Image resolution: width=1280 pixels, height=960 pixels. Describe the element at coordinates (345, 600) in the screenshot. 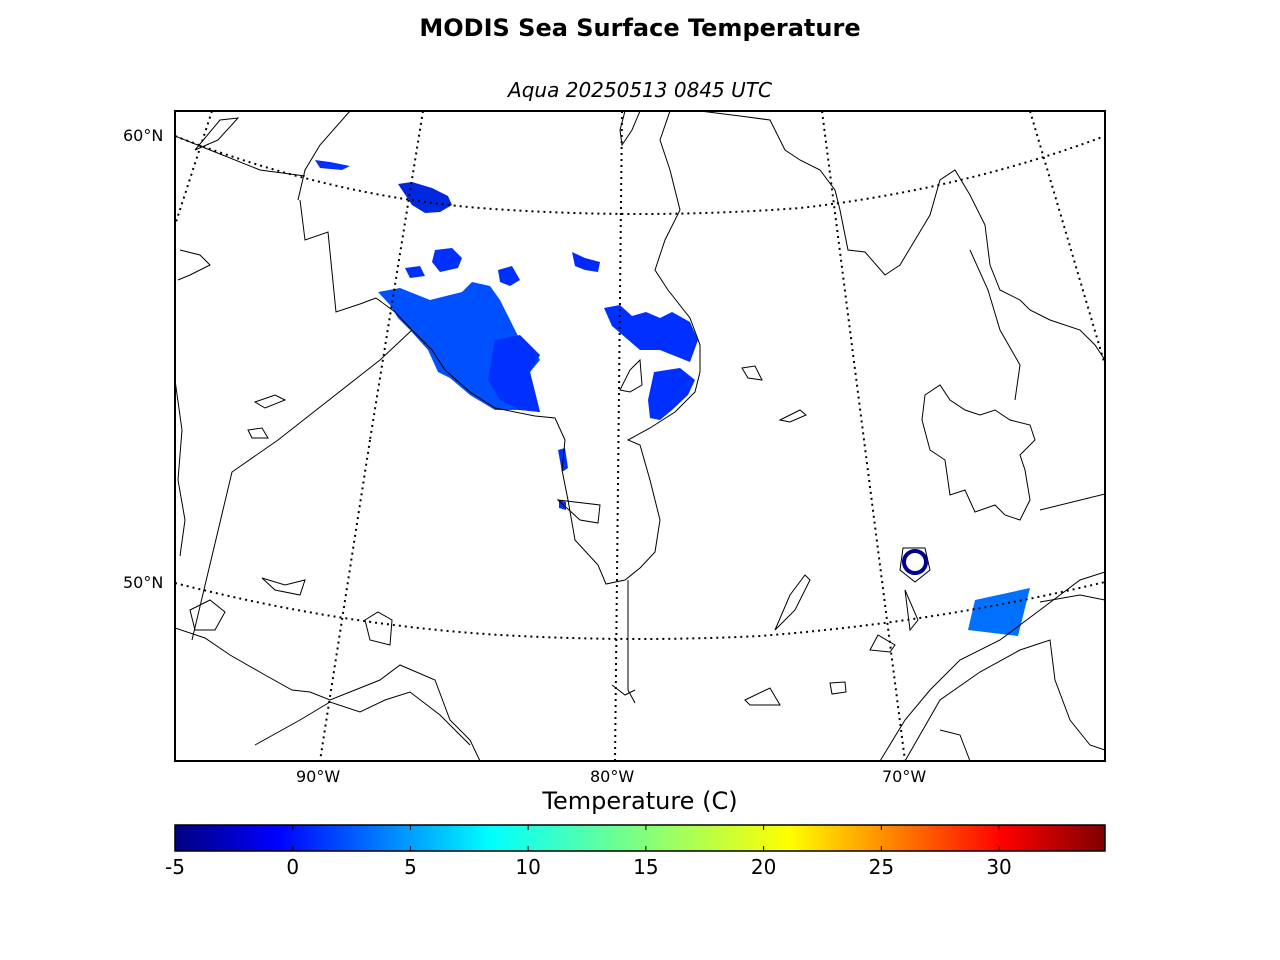

I see `meridian-90w-south` at that location.